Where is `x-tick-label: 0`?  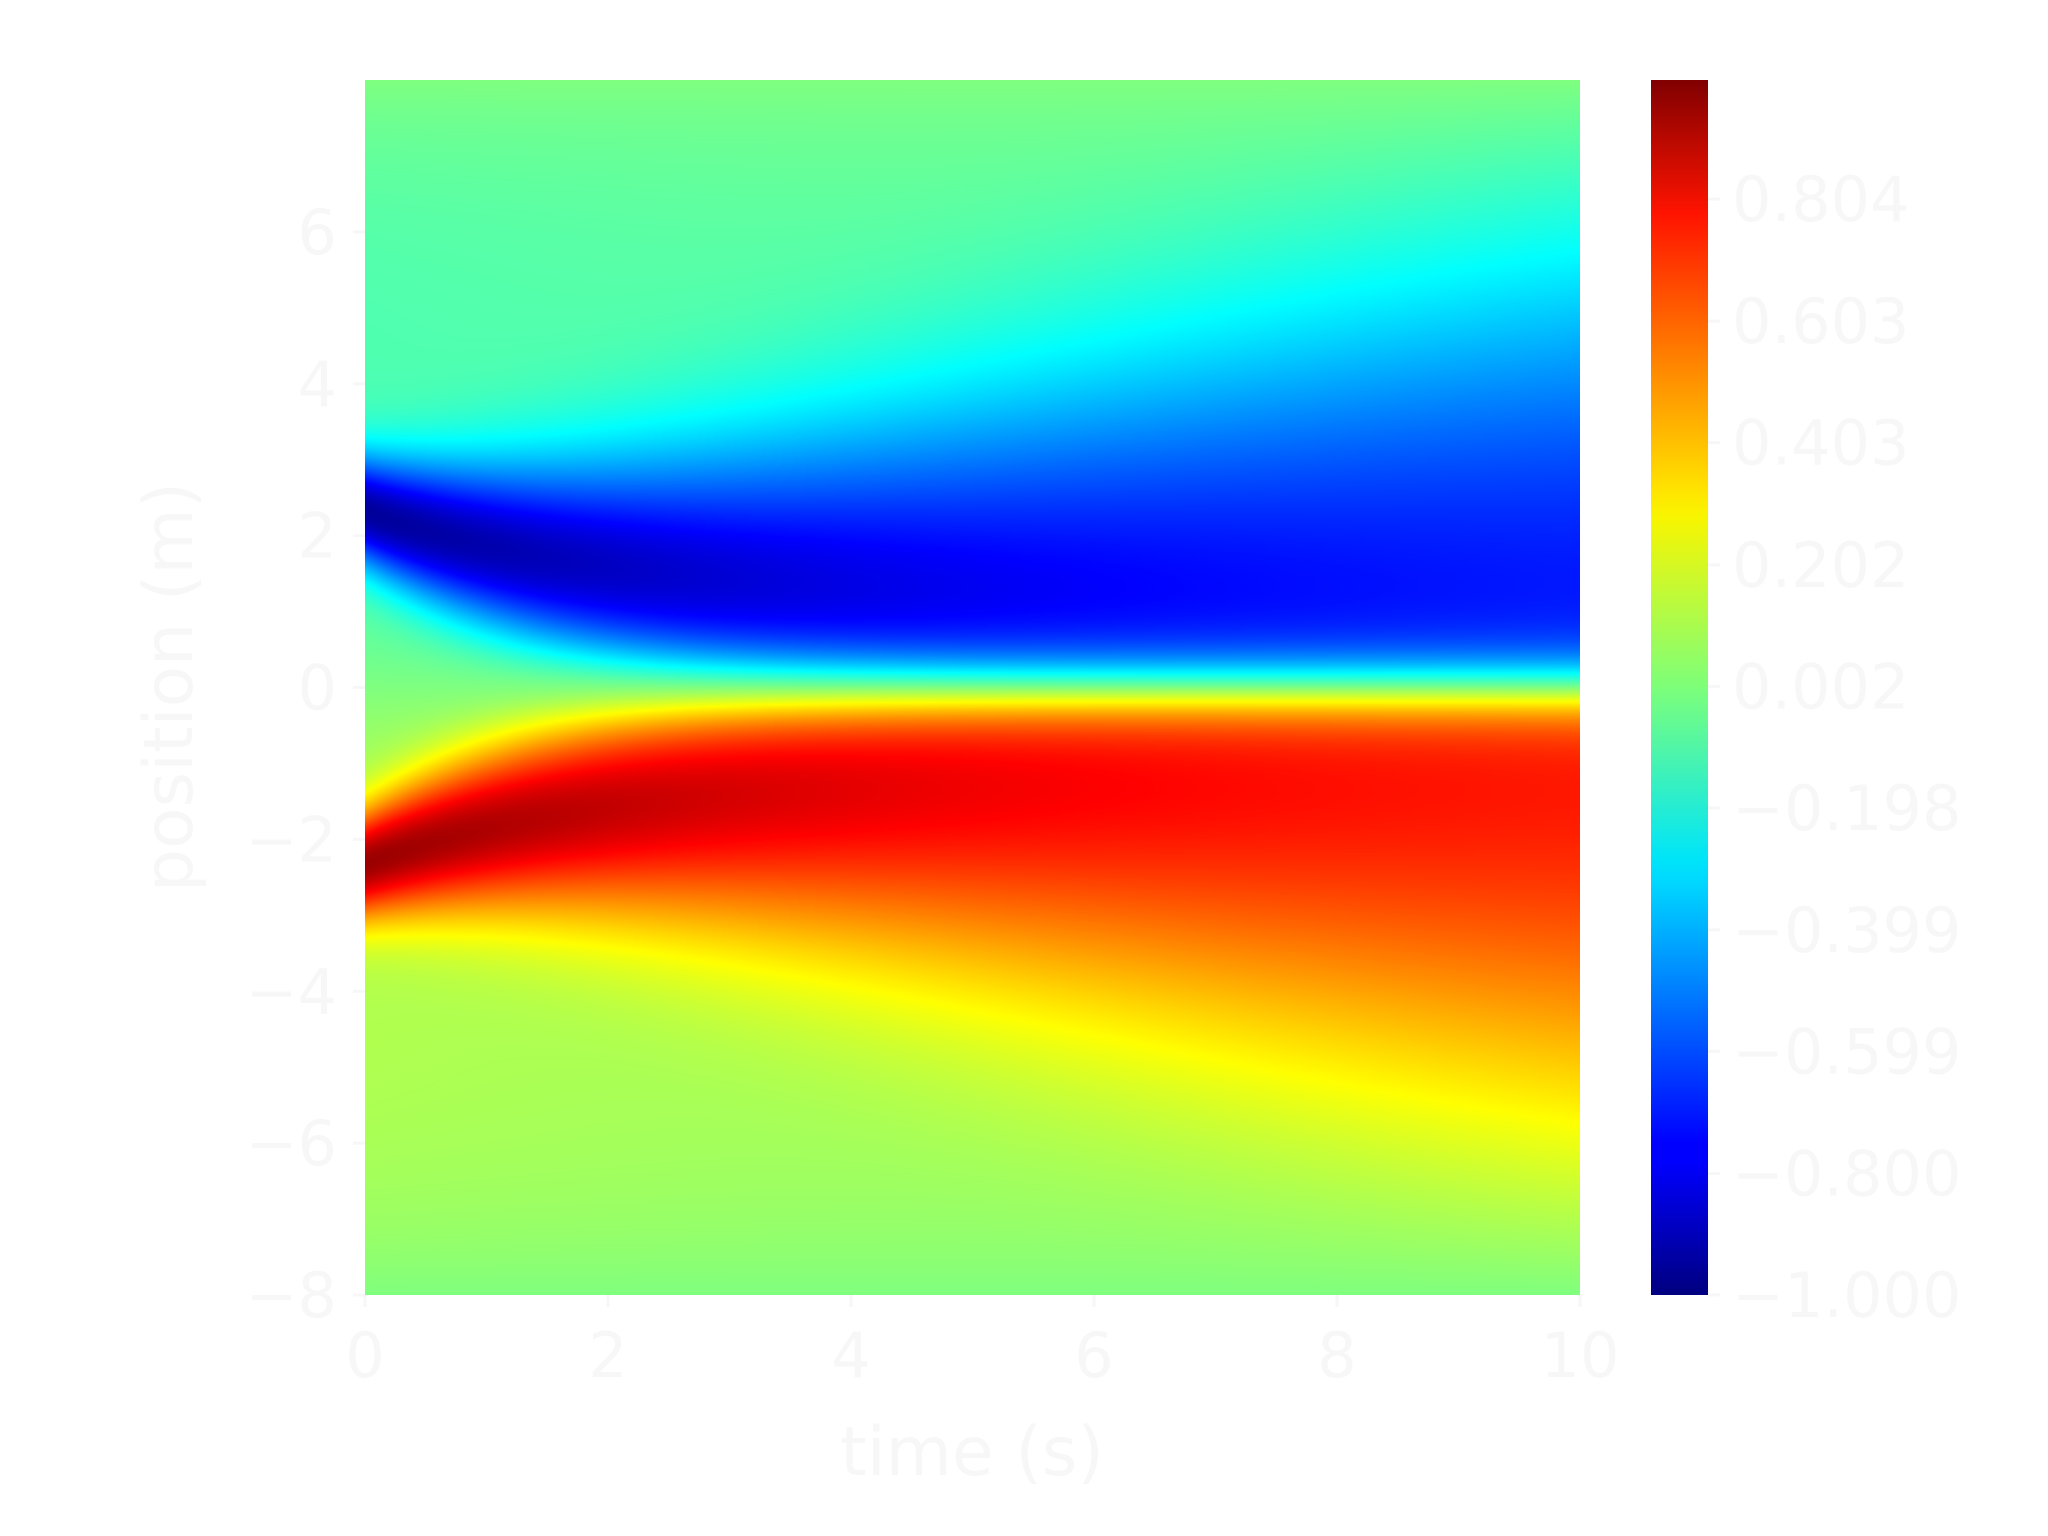 x-tick-label: 0 is located at coordinates (364, 1355).